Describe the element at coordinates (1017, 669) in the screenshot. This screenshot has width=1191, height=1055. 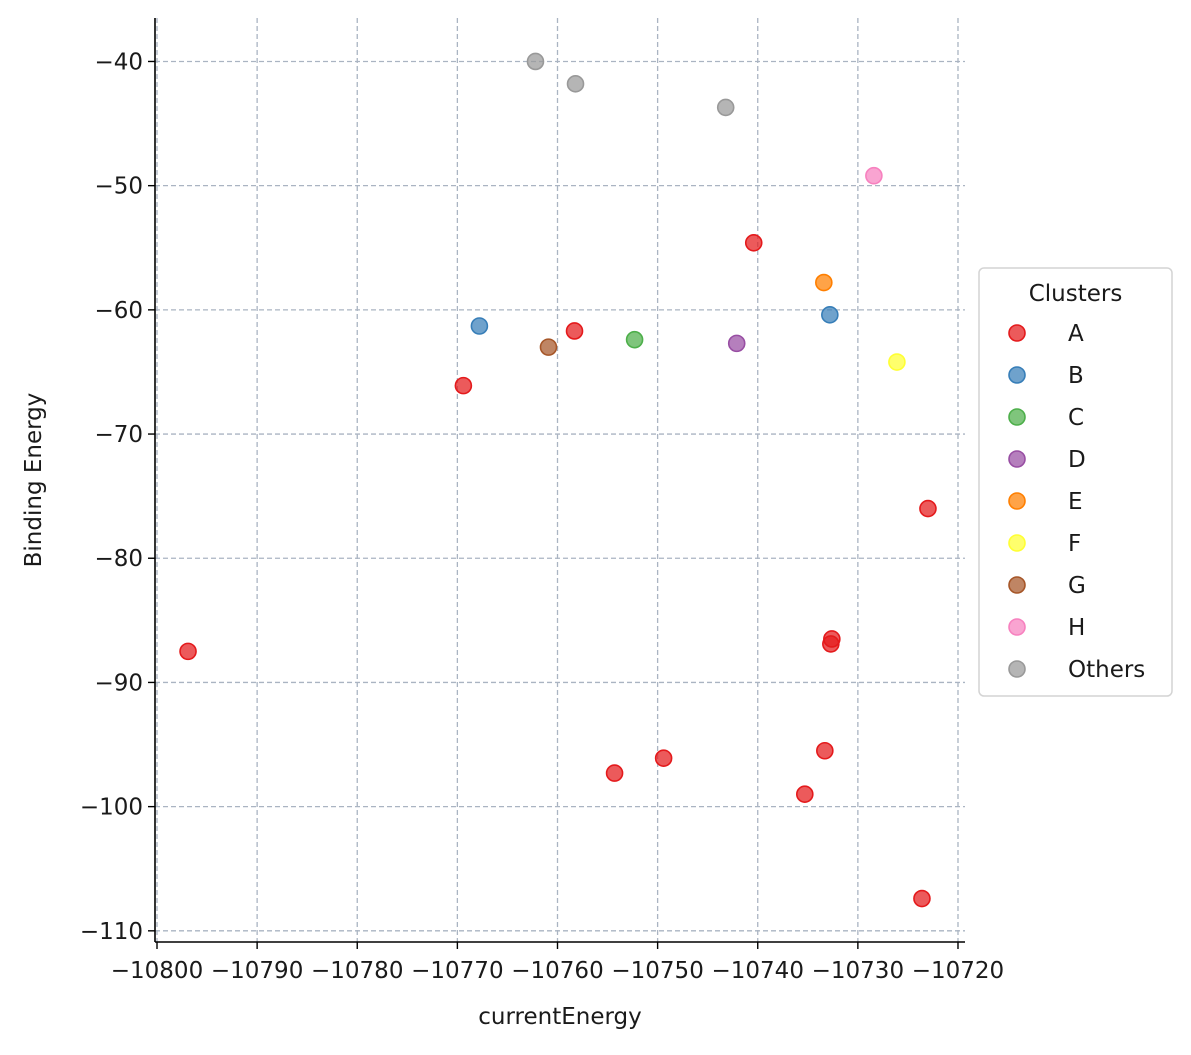
I see `legend-marker-others` at that location.